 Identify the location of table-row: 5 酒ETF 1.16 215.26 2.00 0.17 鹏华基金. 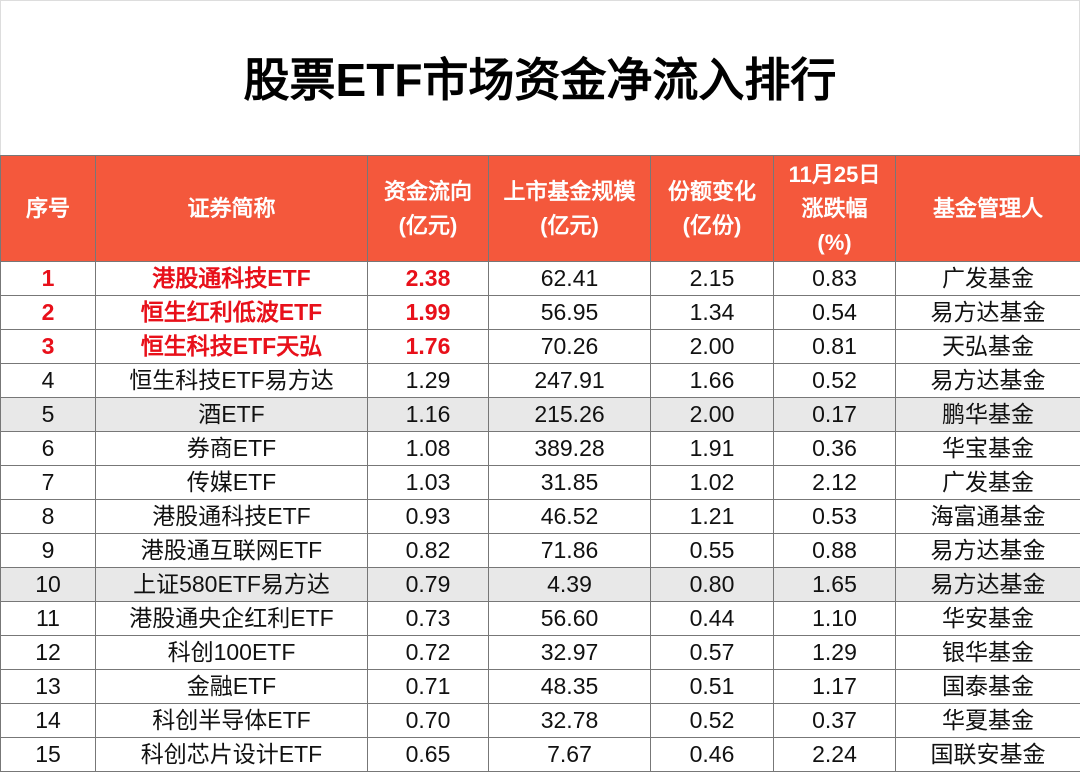
(540, 414).